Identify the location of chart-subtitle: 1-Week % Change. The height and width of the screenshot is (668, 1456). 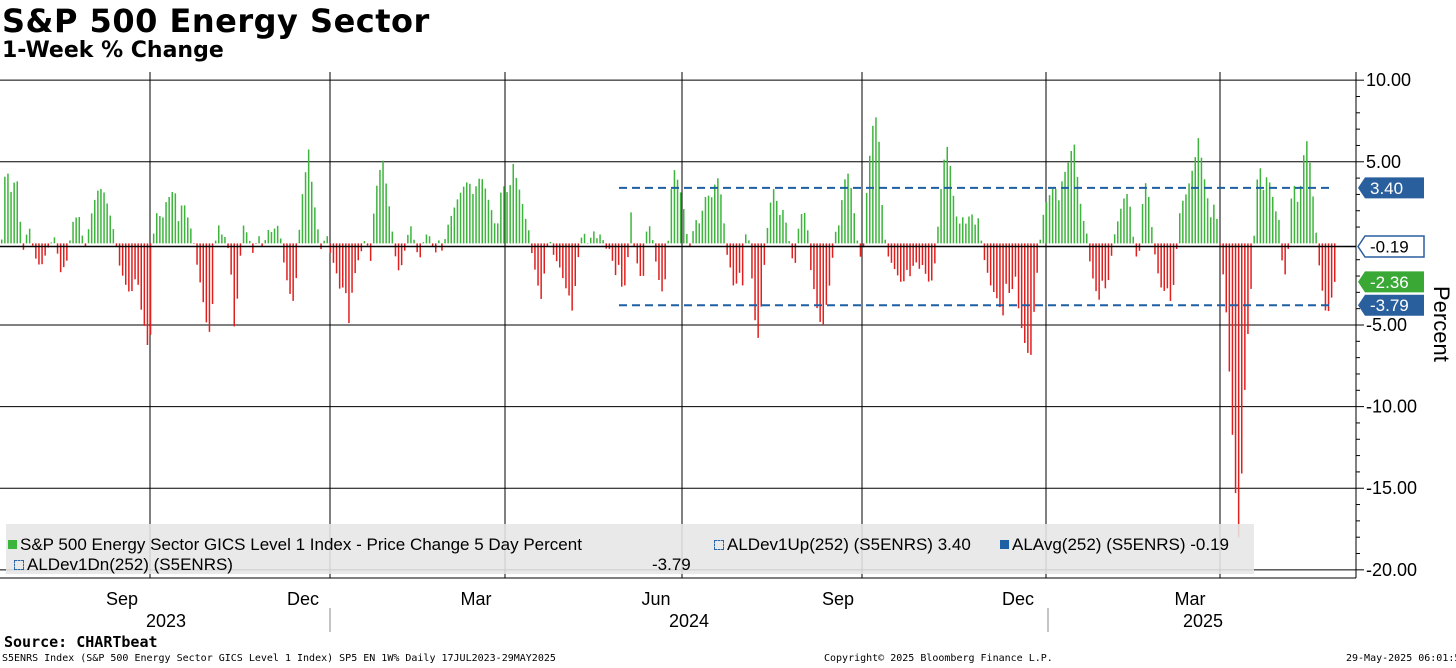
(113, 50).